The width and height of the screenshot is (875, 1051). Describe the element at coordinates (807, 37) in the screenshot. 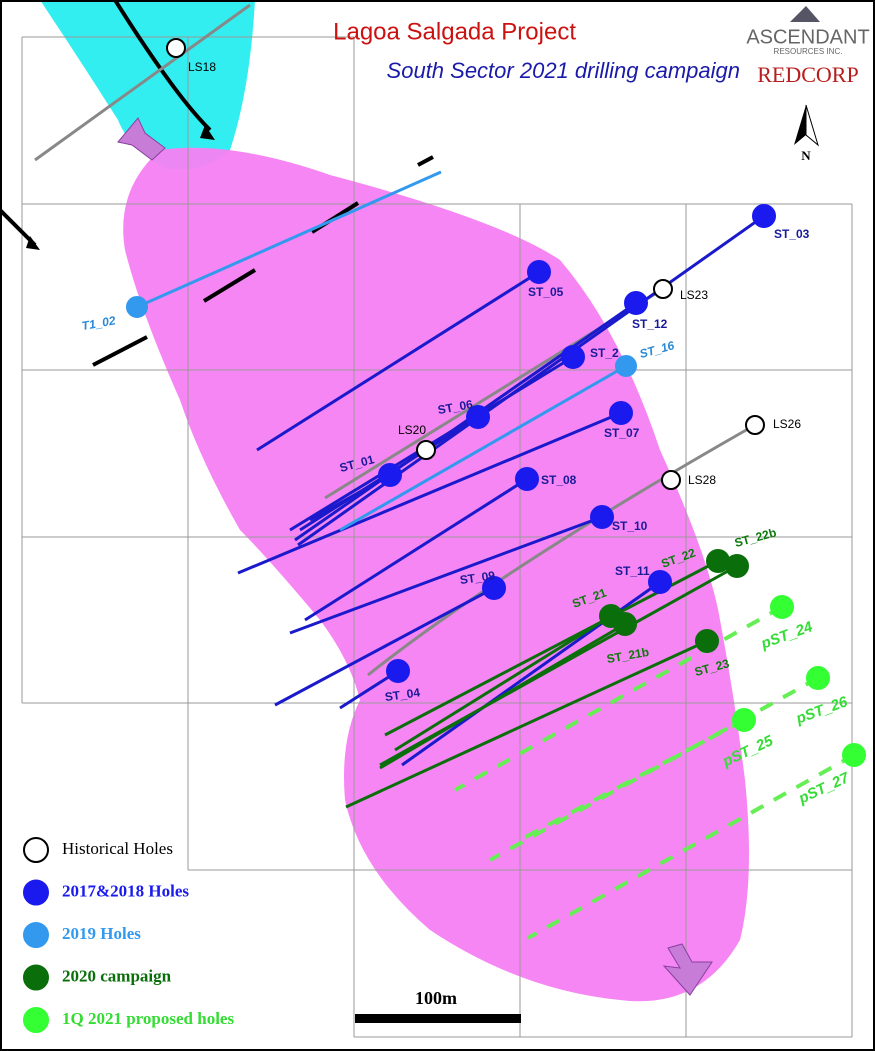

I see `logo-text: ASCENDANT` at that location.